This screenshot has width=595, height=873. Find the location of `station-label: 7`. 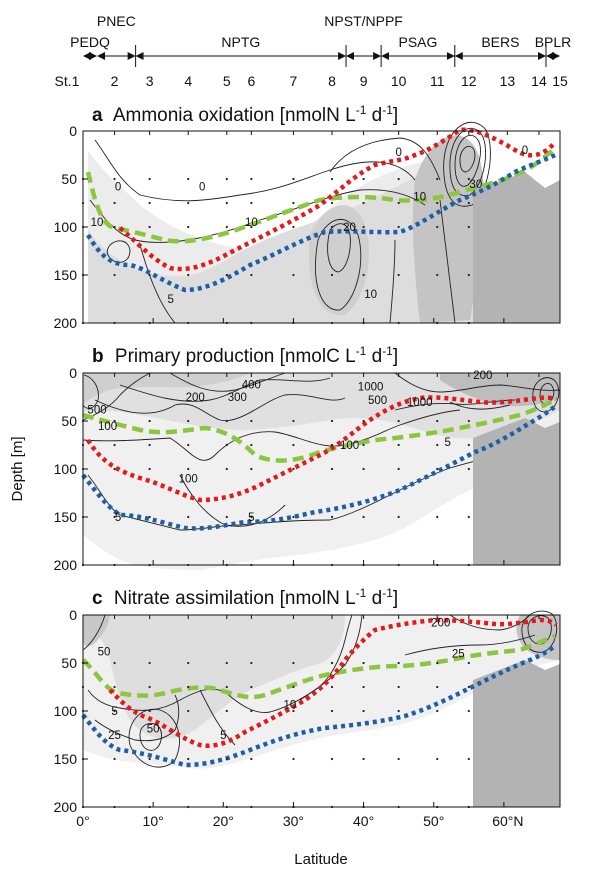

station-label: 7 is located at coordinates (294, 81).